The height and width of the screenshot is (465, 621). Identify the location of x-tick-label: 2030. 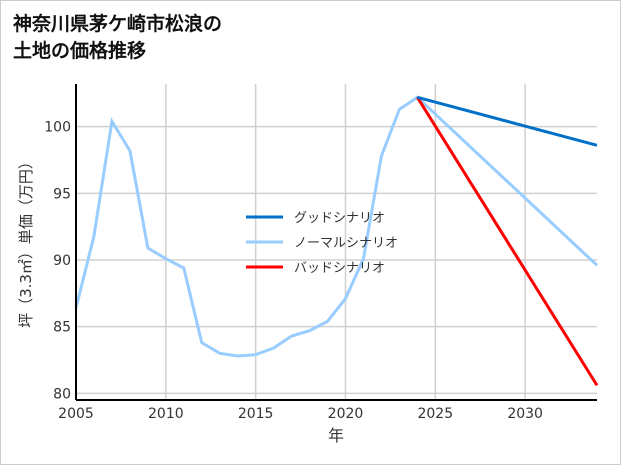
(525, 414).